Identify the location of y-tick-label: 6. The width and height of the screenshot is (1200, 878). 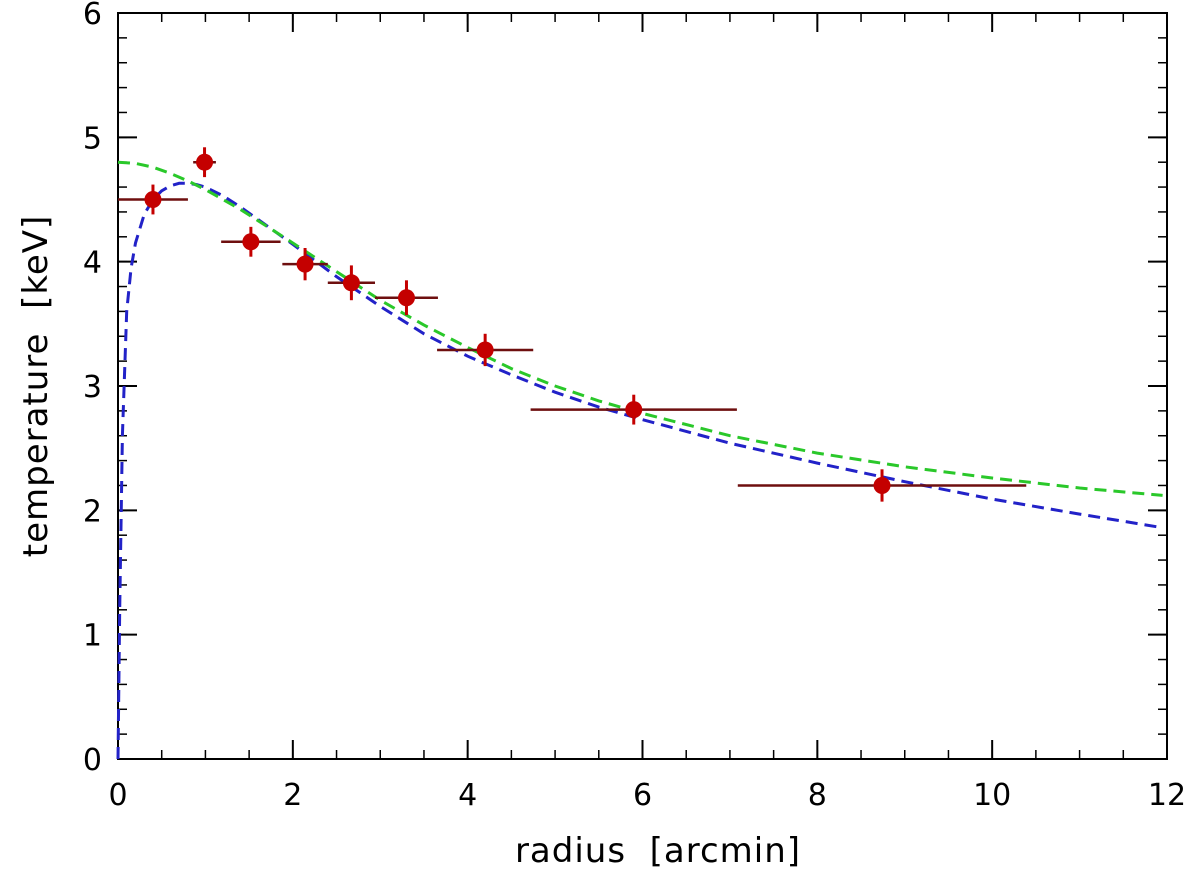
(92, 16).